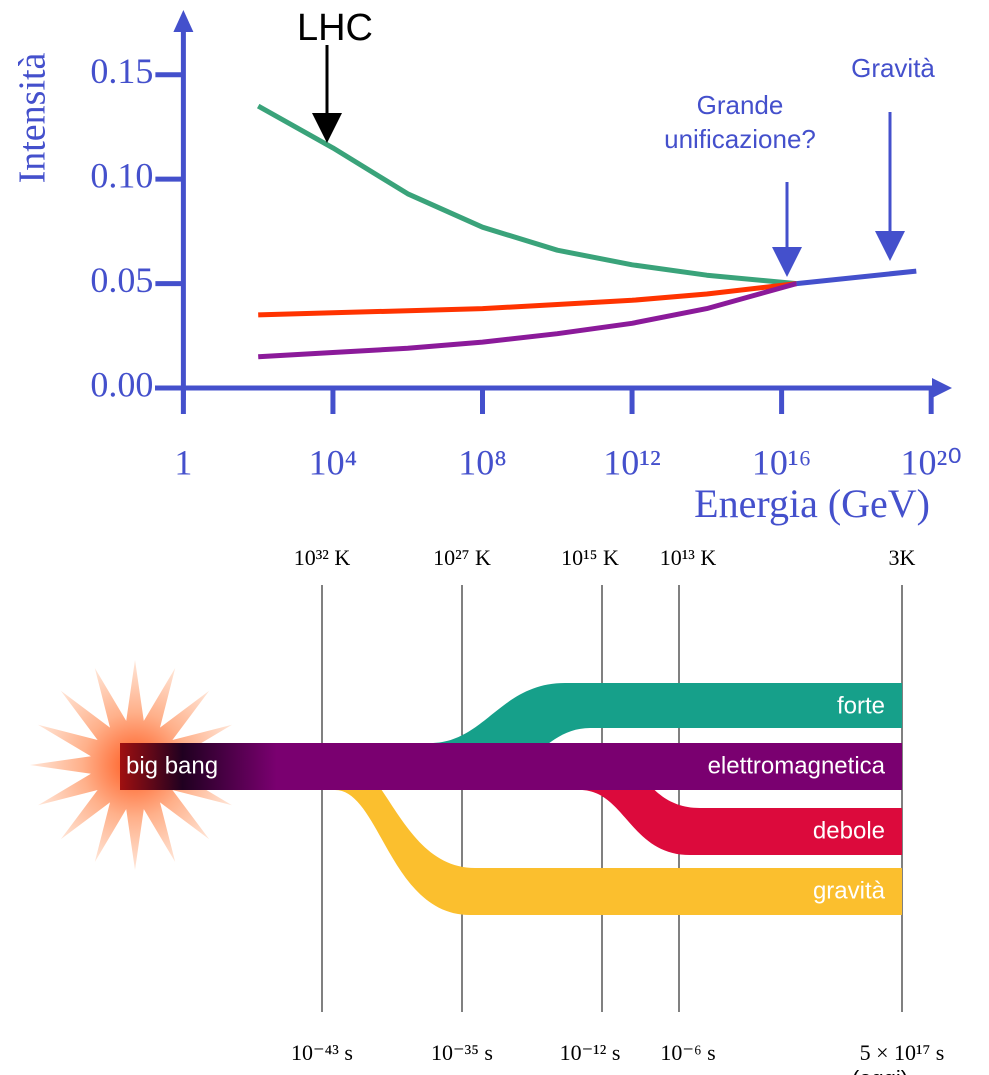  Describe the element at coordinates (632, 462) in the screenshot. I see `x-tick-label: 10¹²` at that location.